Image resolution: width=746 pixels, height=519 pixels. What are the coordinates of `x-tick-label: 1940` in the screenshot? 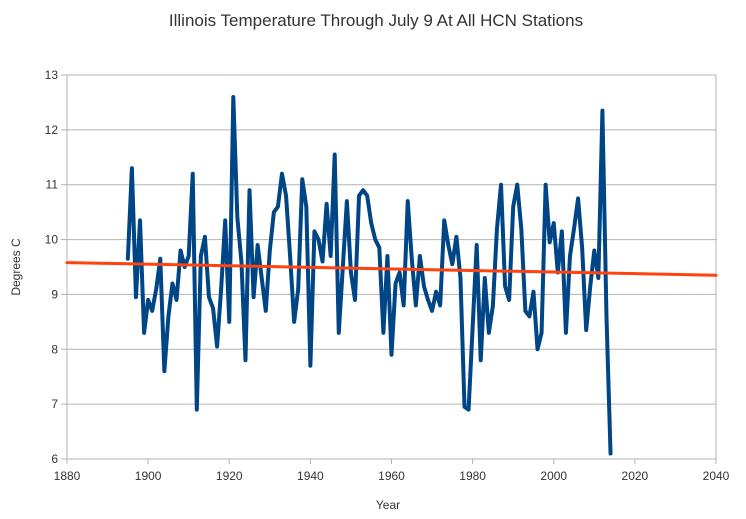 It's located at (310, 476).